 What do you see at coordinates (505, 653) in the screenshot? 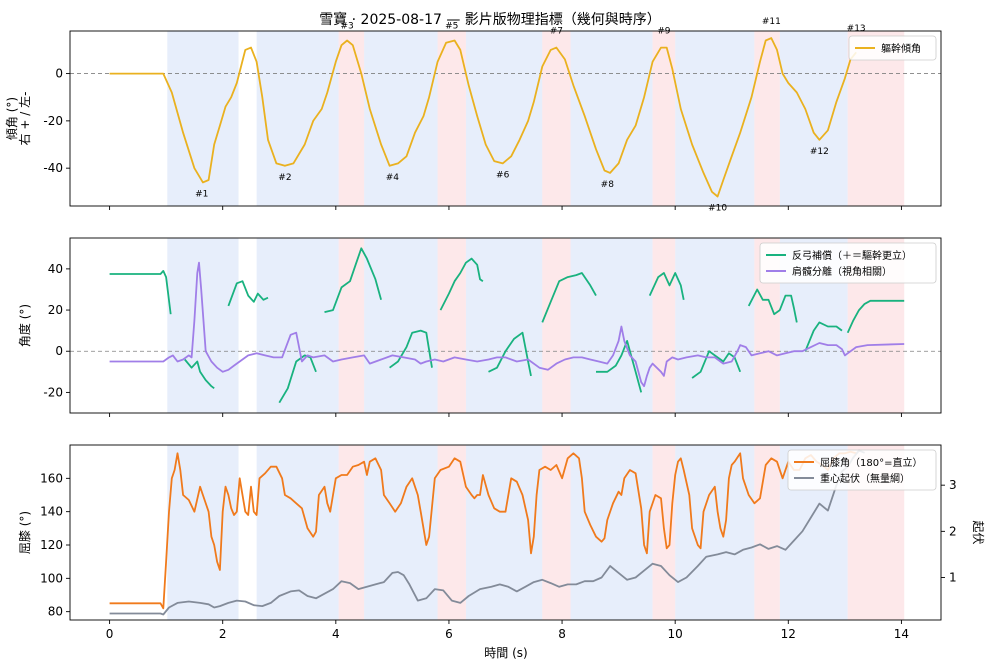
I see `x-axis-label: 時間 (s)` at bounding box center [505, 653].